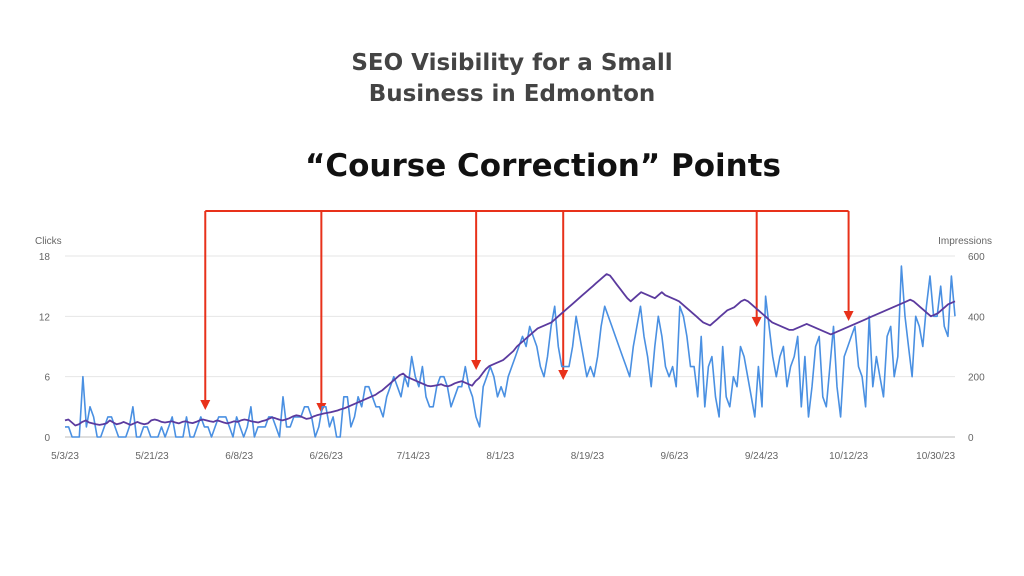 This screenshot has width=1024, height=576. What do you see at coordinates (543, 166) in the screenshot?
I see `chart-subtitle: “Course Correction” Points` at bounding box center [543, 166].